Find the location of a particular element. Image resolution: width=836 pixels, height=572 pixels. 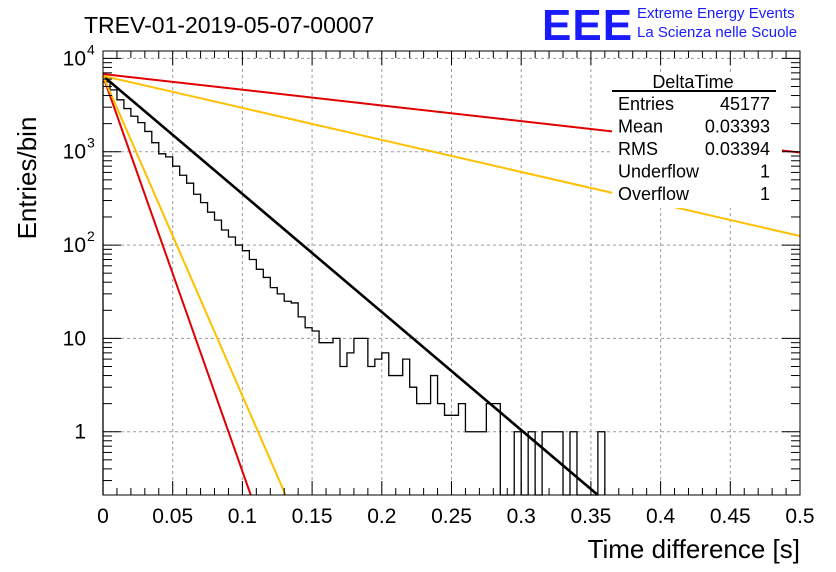

x-tick-label: 0 is located at coordinates (103, 516).